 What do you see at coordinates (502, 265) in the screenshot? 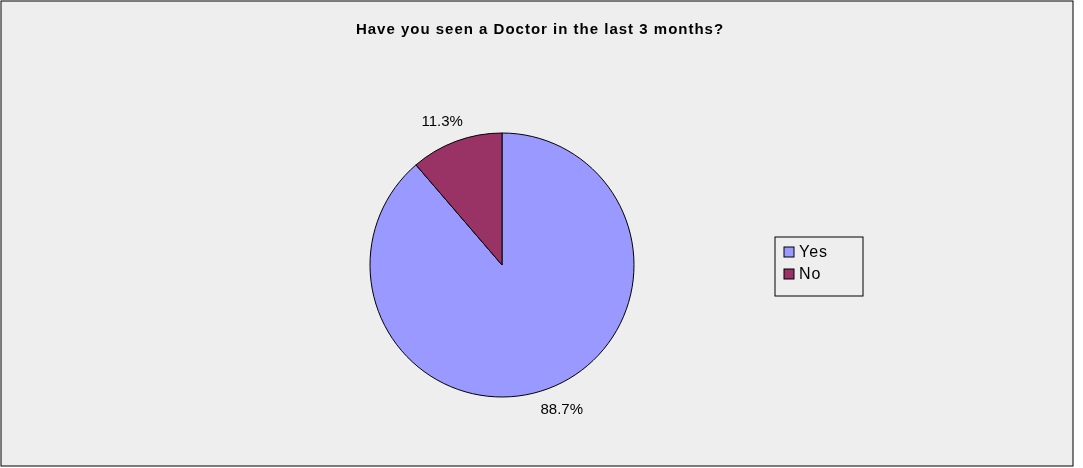
I see `pie-slice` at bounding box center [502, 265].